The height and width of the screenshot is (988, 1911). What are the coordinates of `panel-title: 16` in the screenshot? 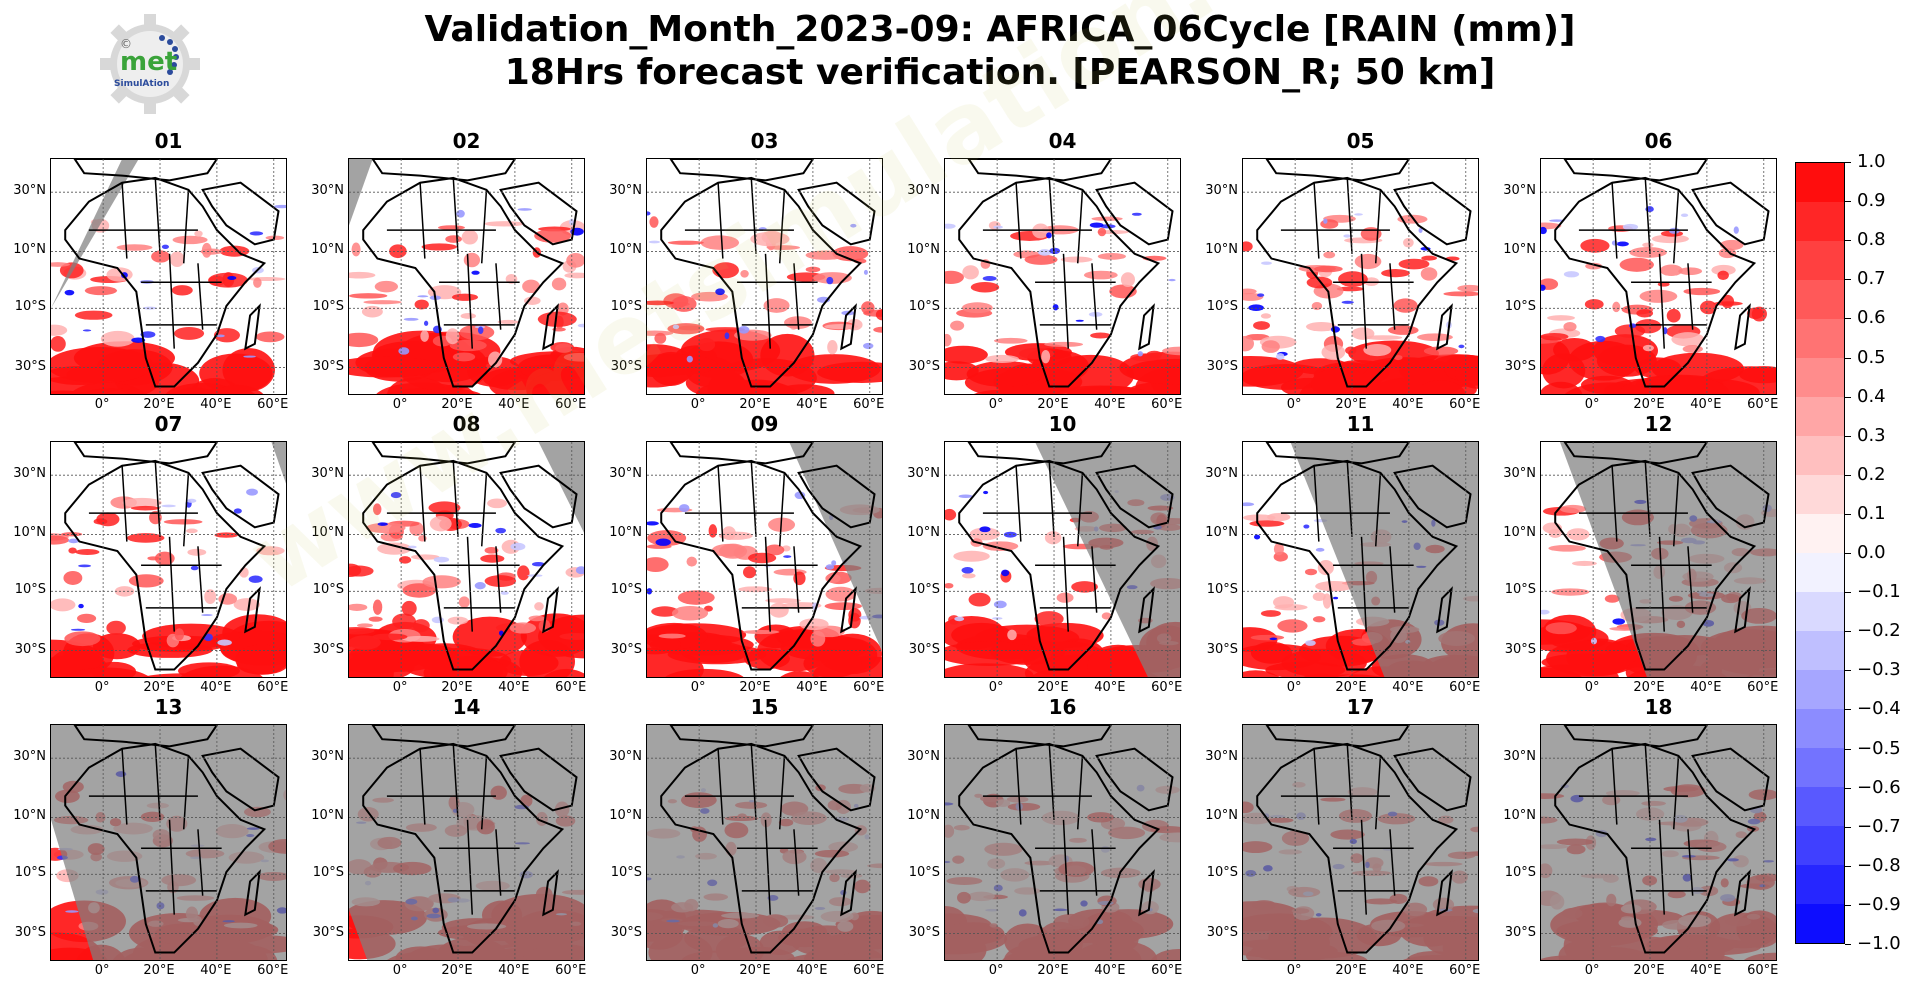 It's located at (1062, 707).